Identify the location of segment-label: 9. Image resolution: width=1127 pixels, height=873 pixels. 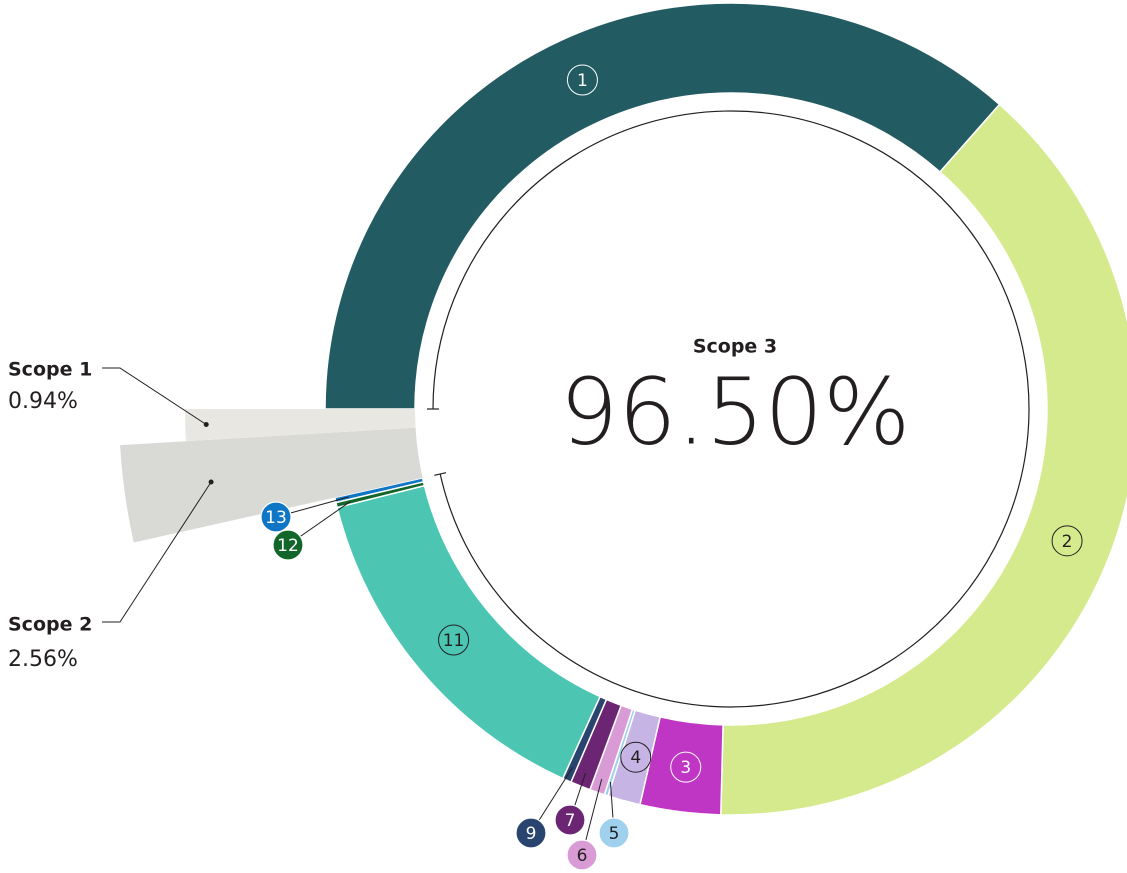
(531, 834).